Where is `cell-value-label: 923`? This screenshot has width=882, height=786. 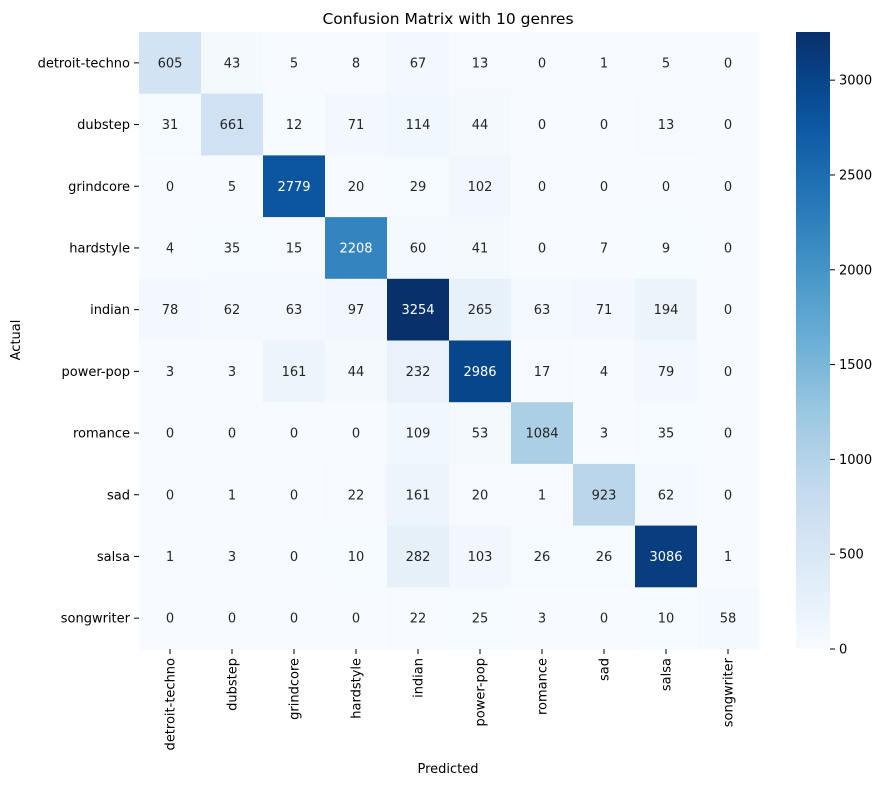 cell-value-label: 923 is located at coordinates (604, 495).